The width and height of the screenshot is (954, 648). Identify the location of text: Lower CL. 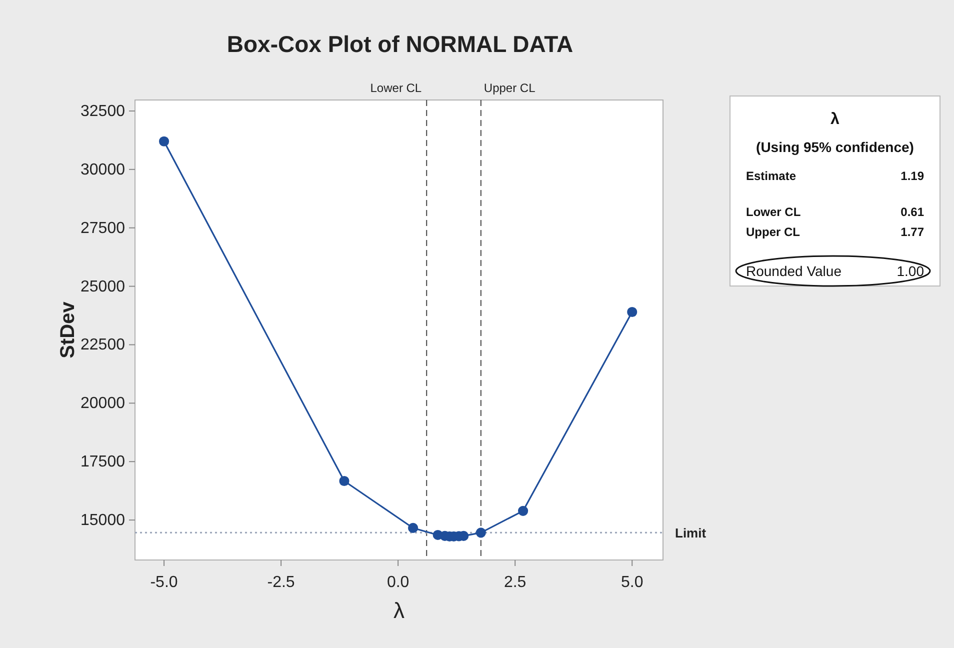
(773, 212).